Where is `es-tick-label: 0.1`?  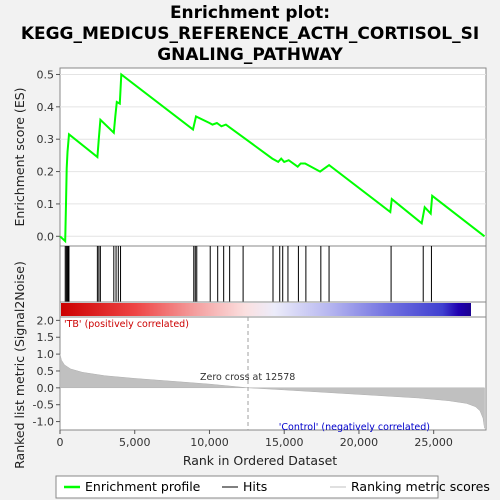
es-tick-label: 0.1 is located at coordinates (46, 204).